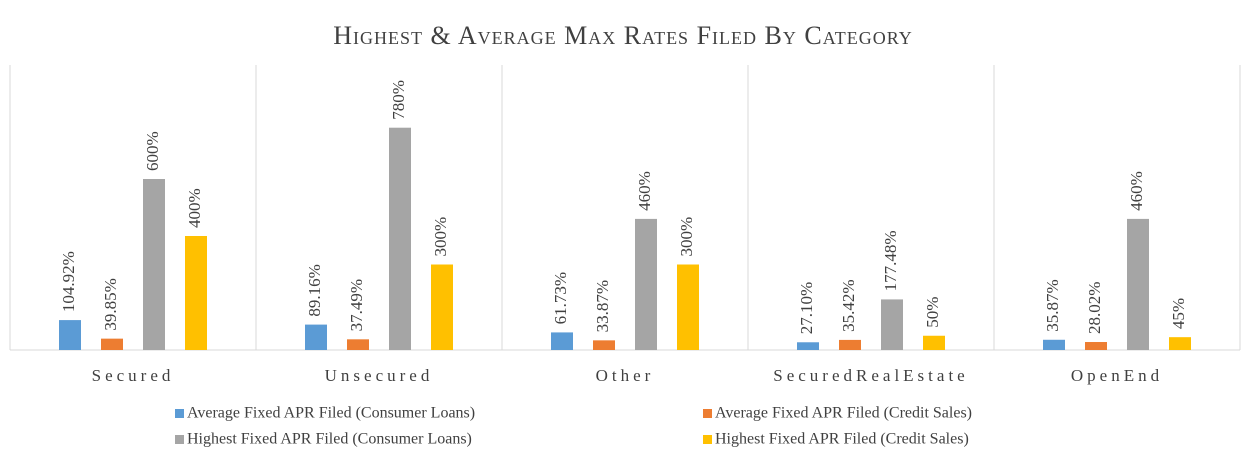  Describe the element at coordinates (68, 281) in the screenshot. I see `data-label: 104.92%` at that location.